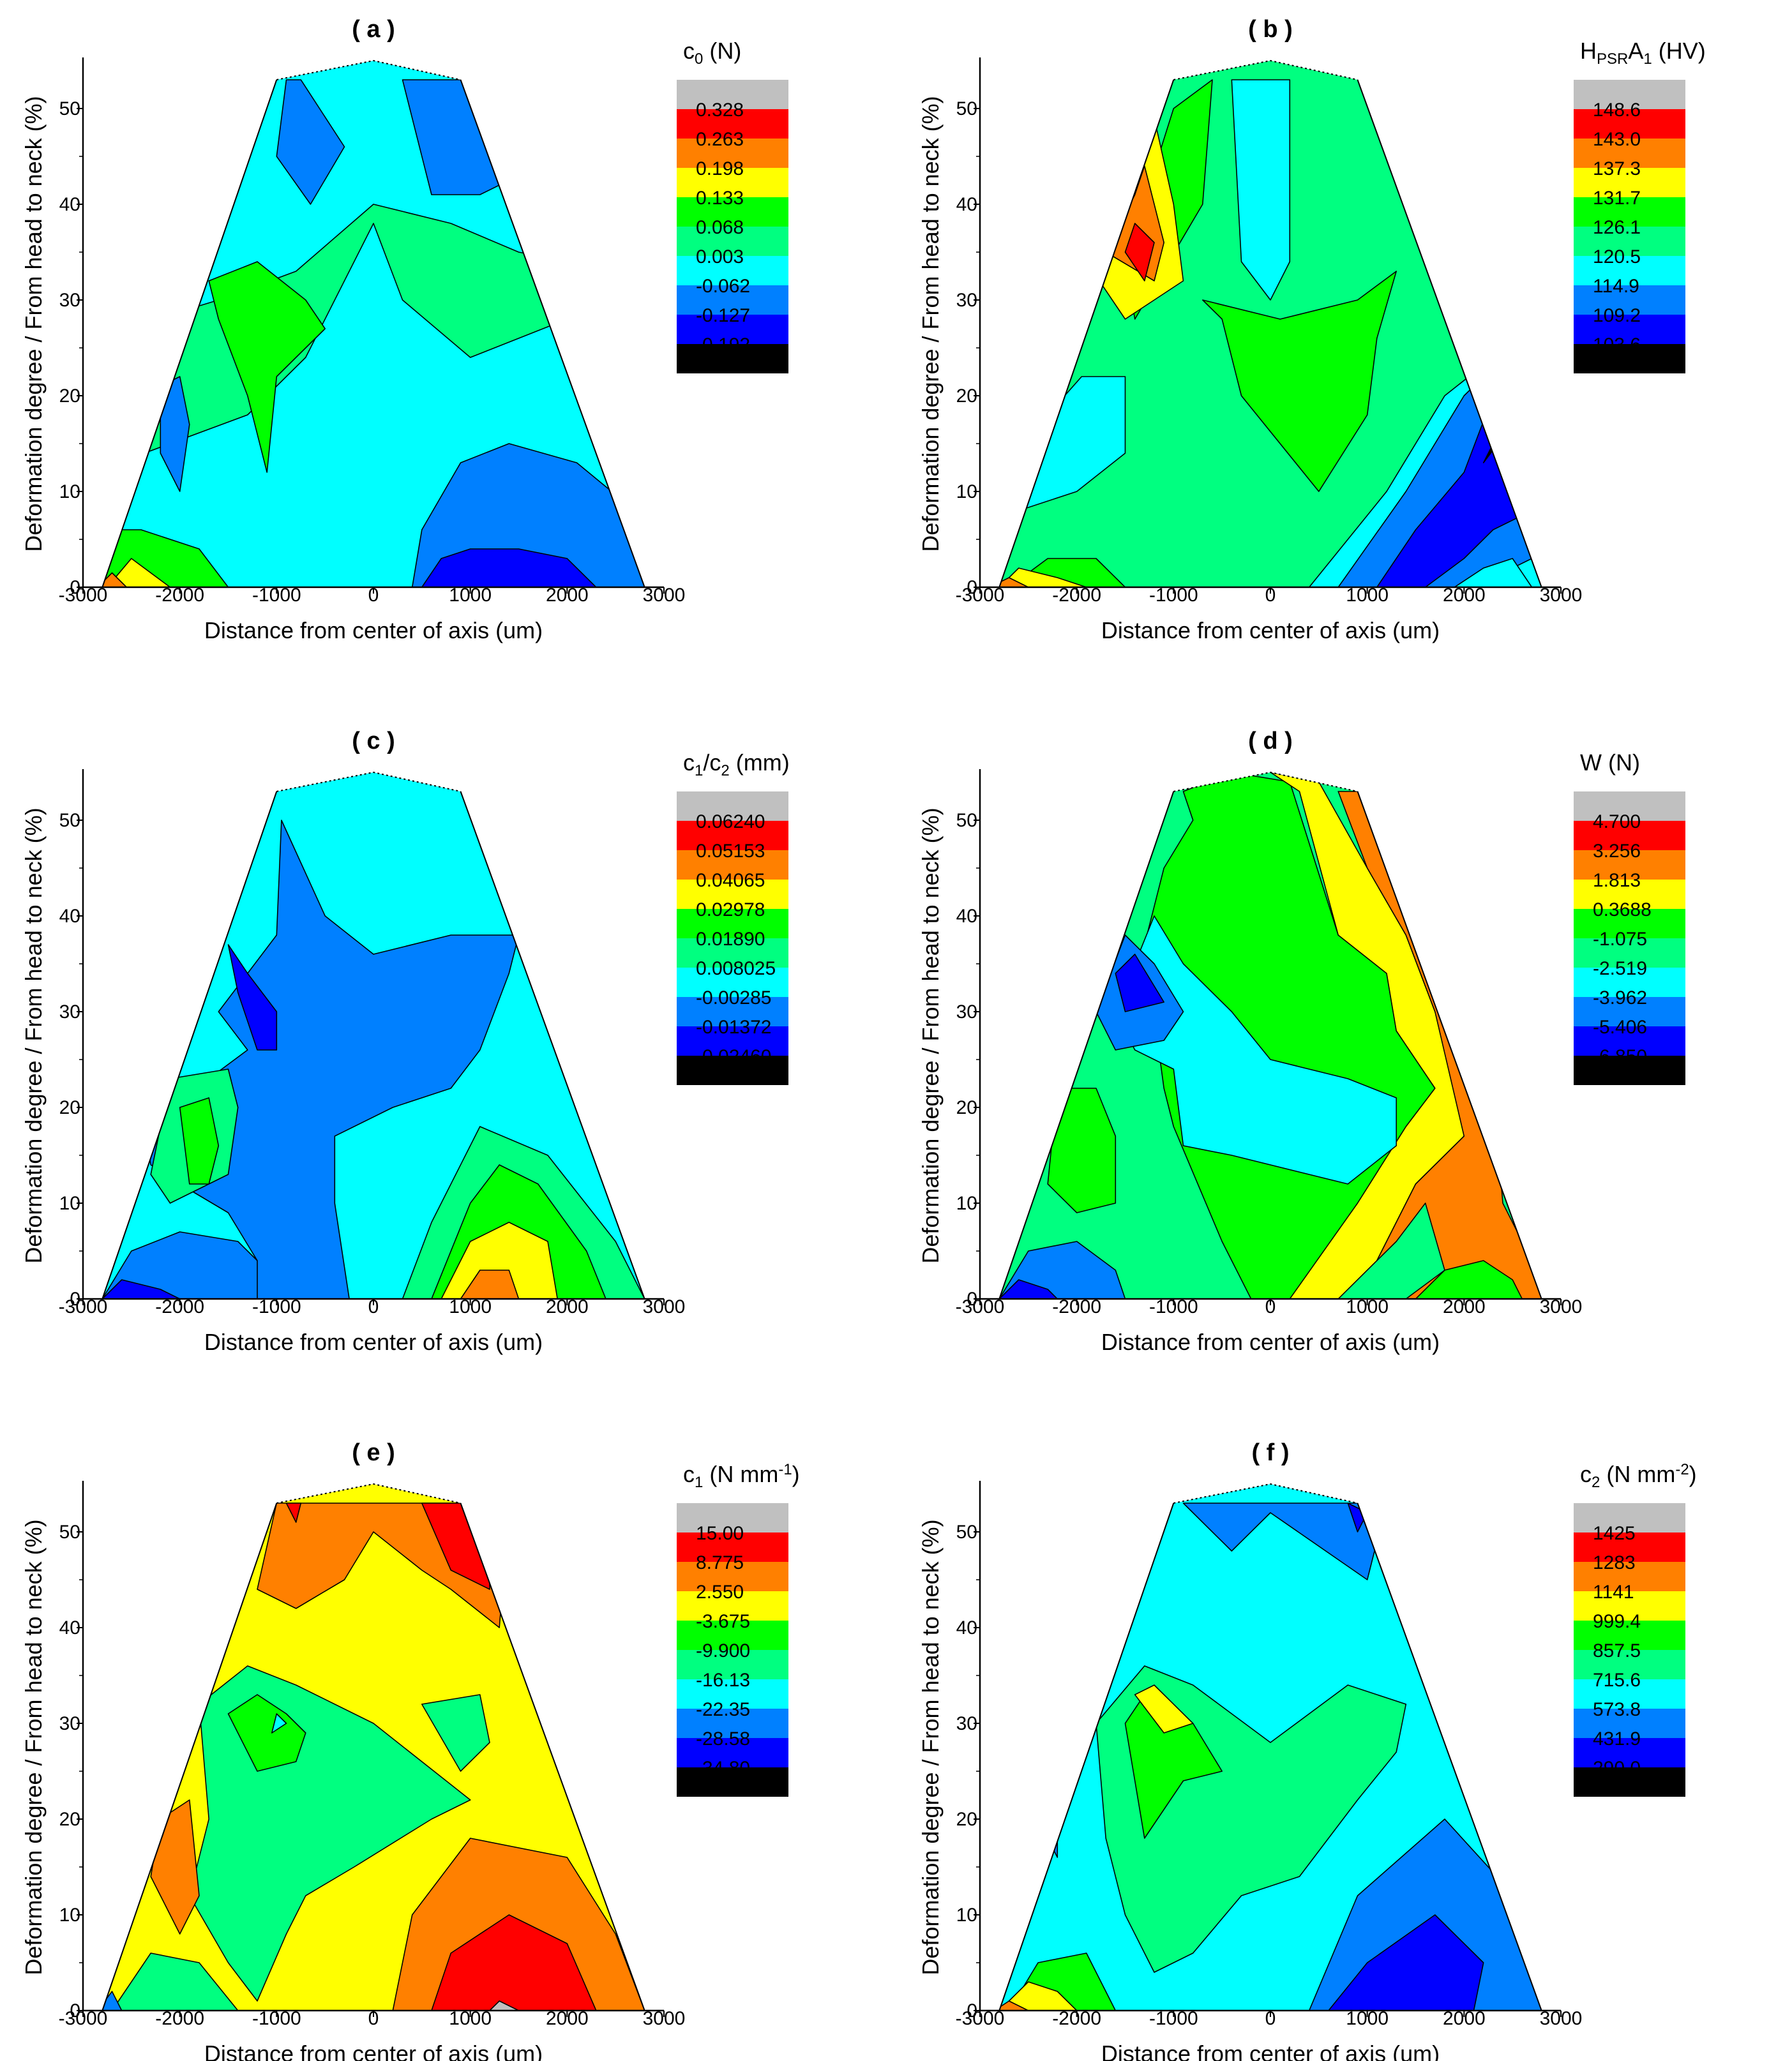 The width and height of the screenshot is (1792, 2061). What do you see at coordinates (723, 345) in the screenshot?
I see `legend-level-label: -0.192` at bounding box center [723, 345].